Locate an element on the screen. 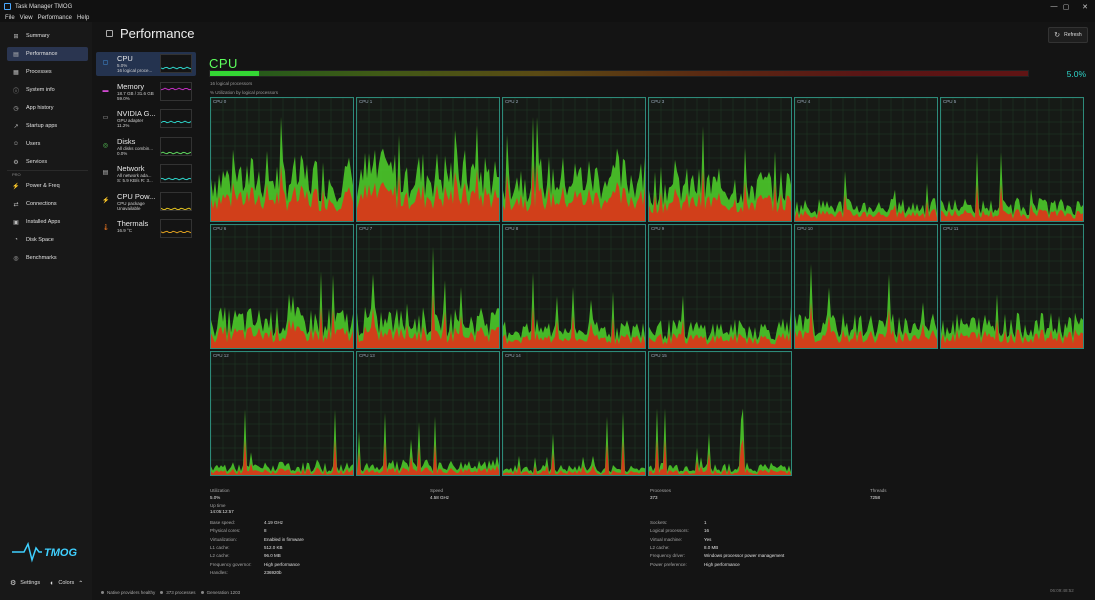  status-generation: Generation 1203 is located at coordinates (223, 592).